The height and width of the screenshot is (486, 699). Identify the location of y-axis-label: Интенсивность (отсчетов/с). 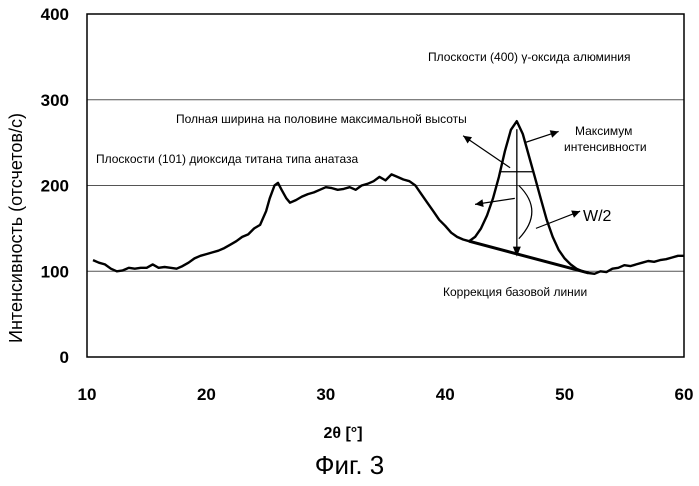
(16, 228).